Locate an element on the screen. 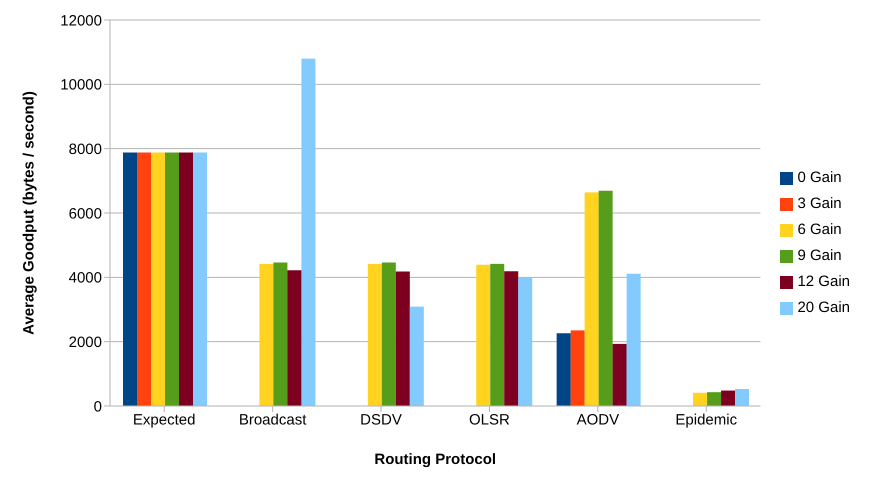 The width and height of the screenshot is (870, 478). y-tick-label: 2000 is located at coordinates (85, 342).